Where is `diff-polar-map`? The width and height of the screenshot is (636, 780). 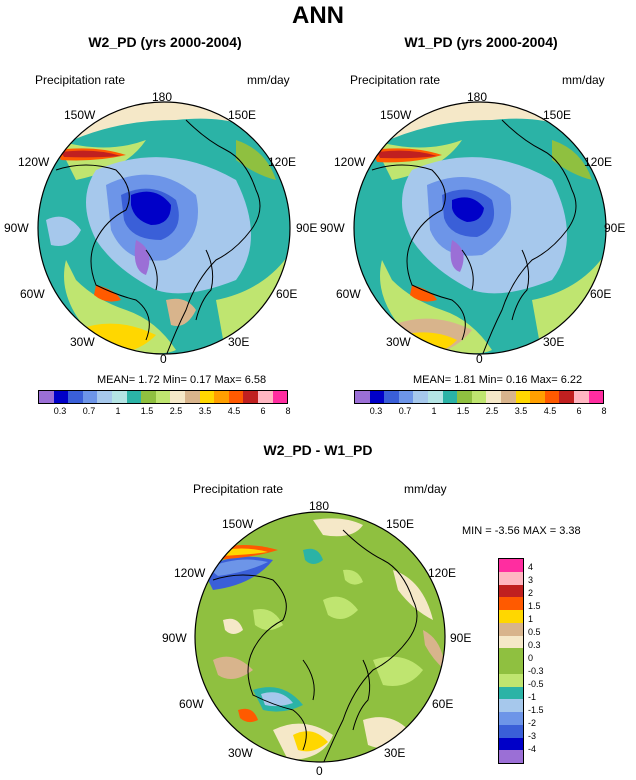 diff-polar-map is located at coordinates (320, 637).